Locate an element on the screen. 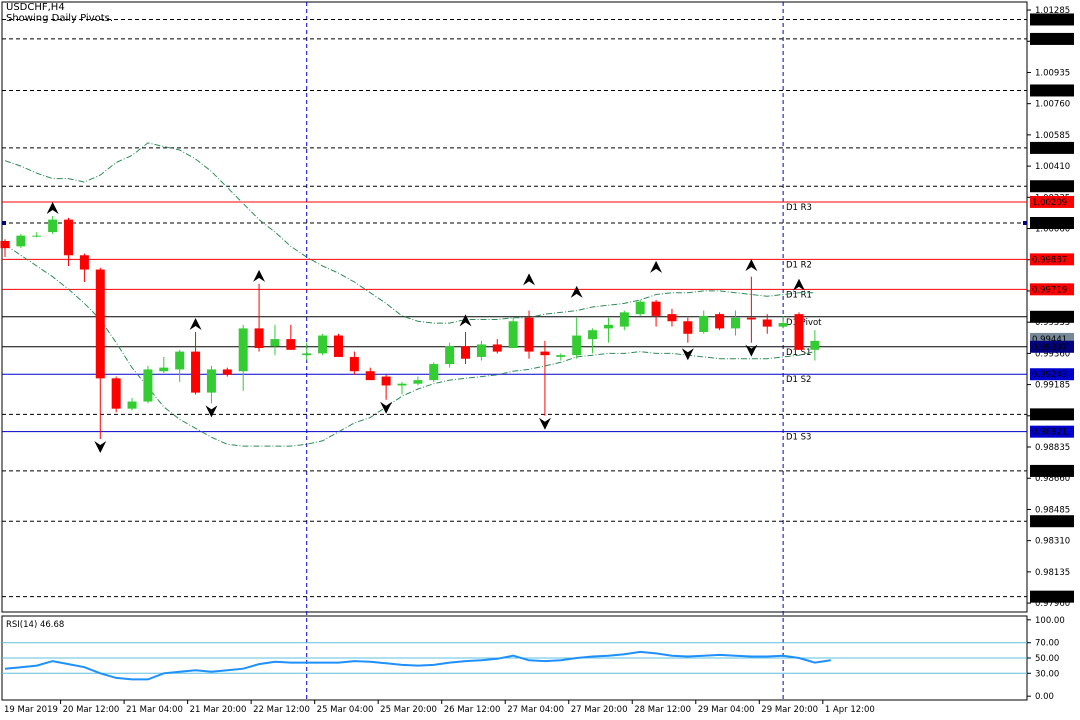  price-label-text: 1.01123 is located at coordinates (1049, 40).